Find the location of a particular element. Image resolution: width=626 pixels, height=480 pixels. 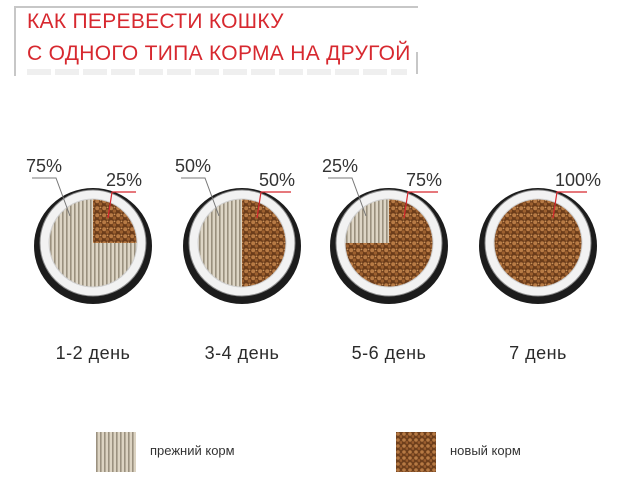

title-underline is located at coordinates (217, 72).